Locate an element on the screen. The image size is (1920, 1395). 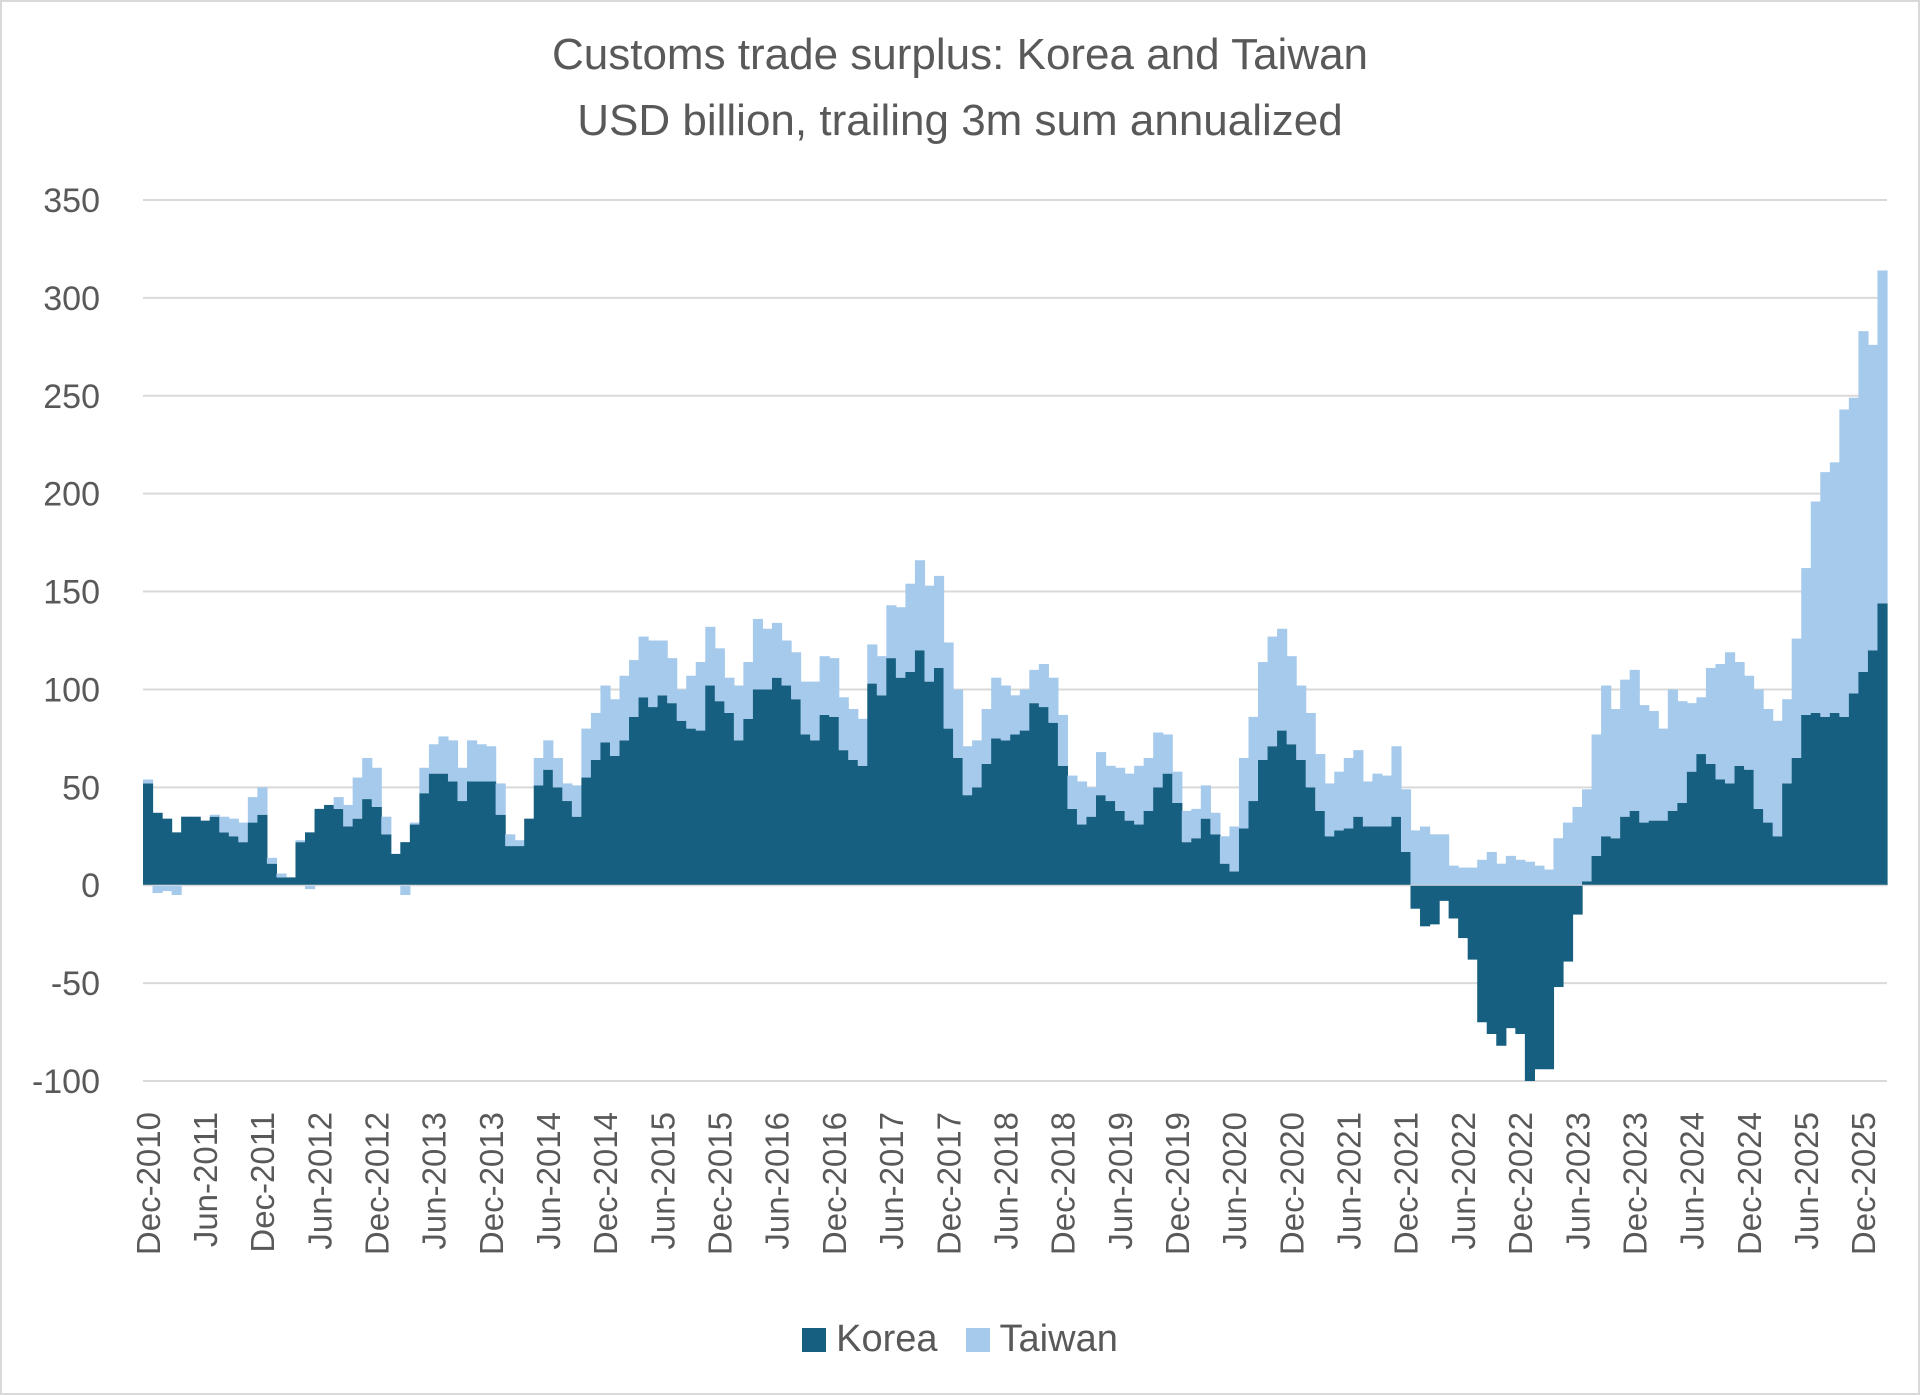
y-tick-label: 0 is located at coordinates (90, 886).